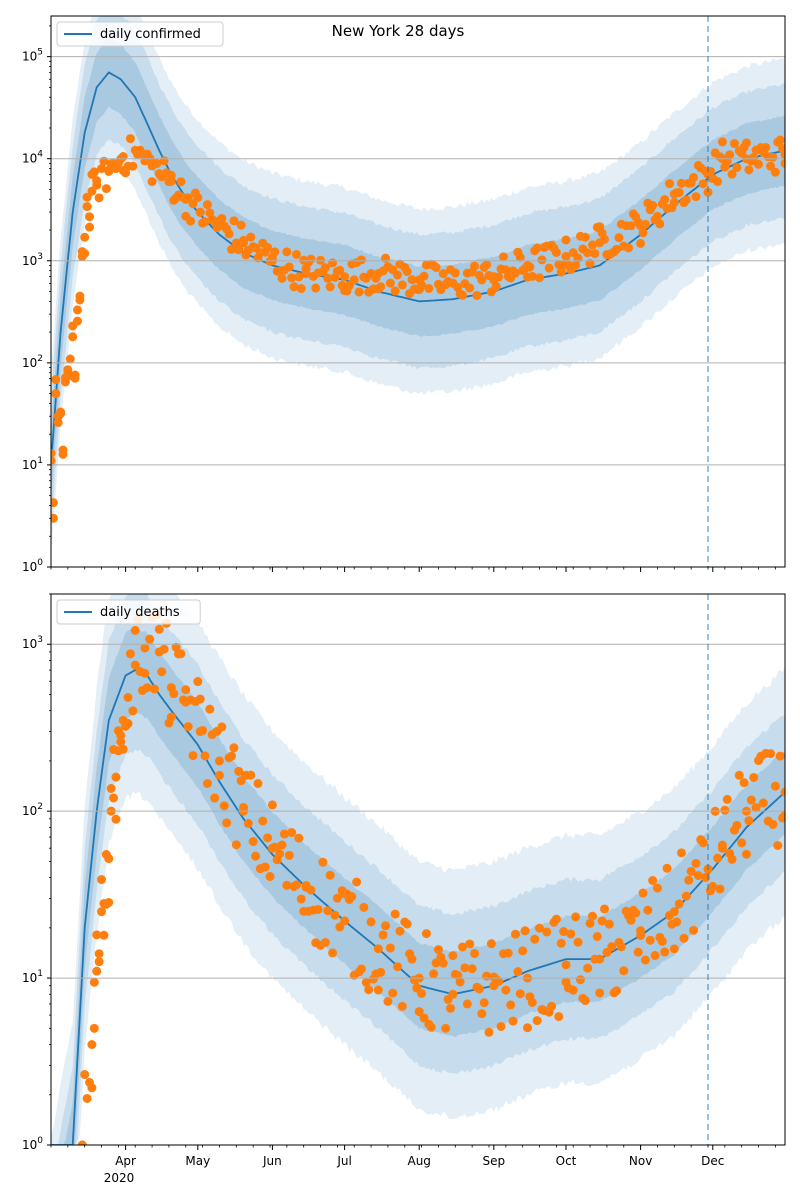 The width and height of the screenshot is (800, 1200). I want to click on legend-box, so click(140, 34).